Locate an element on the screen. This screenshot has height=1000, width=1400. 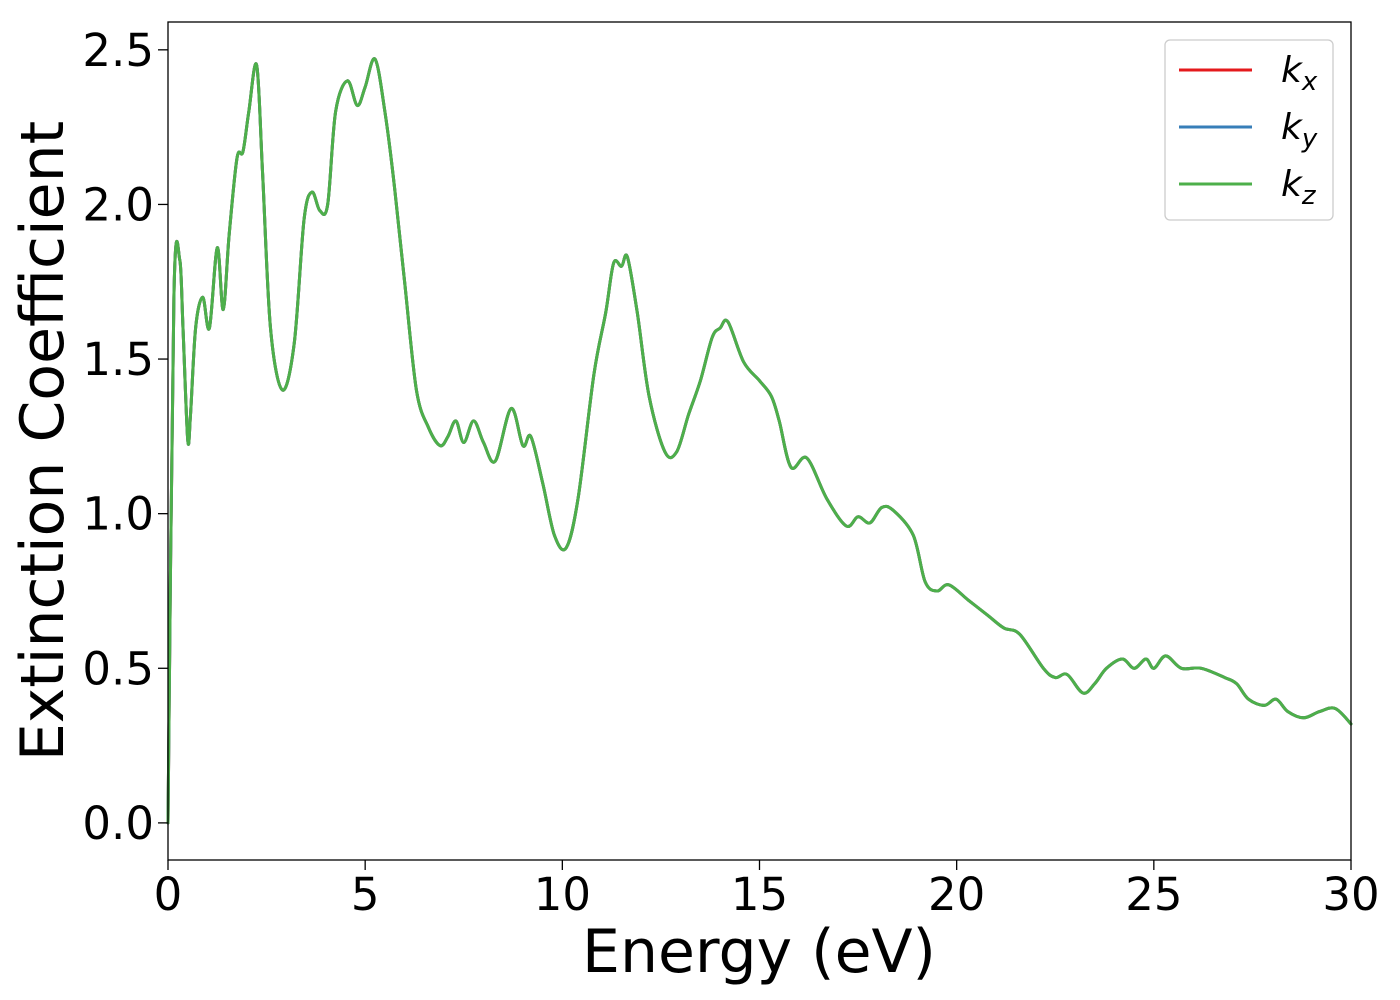
x-tick-label: 20 is located at coordinates (956, 894).